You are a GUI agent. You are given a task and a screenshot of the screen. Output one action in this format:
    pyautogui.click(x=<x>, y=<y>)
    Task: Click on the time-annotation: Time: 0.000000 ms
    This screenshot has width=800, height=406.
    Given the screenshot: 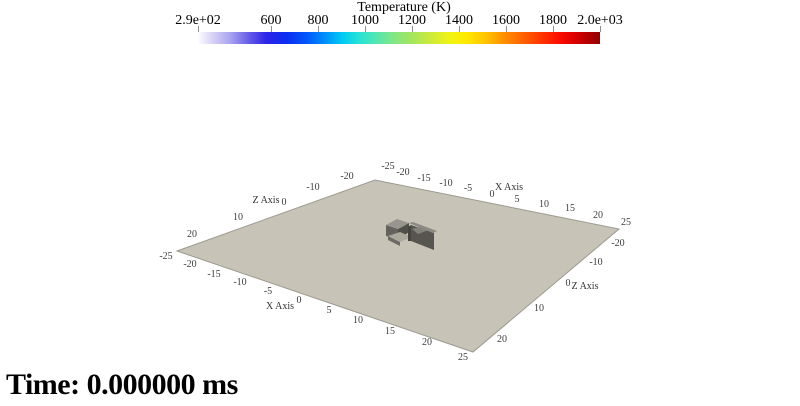 What is the action you would take?
    pyautogui.click(x=122, y=384)
    